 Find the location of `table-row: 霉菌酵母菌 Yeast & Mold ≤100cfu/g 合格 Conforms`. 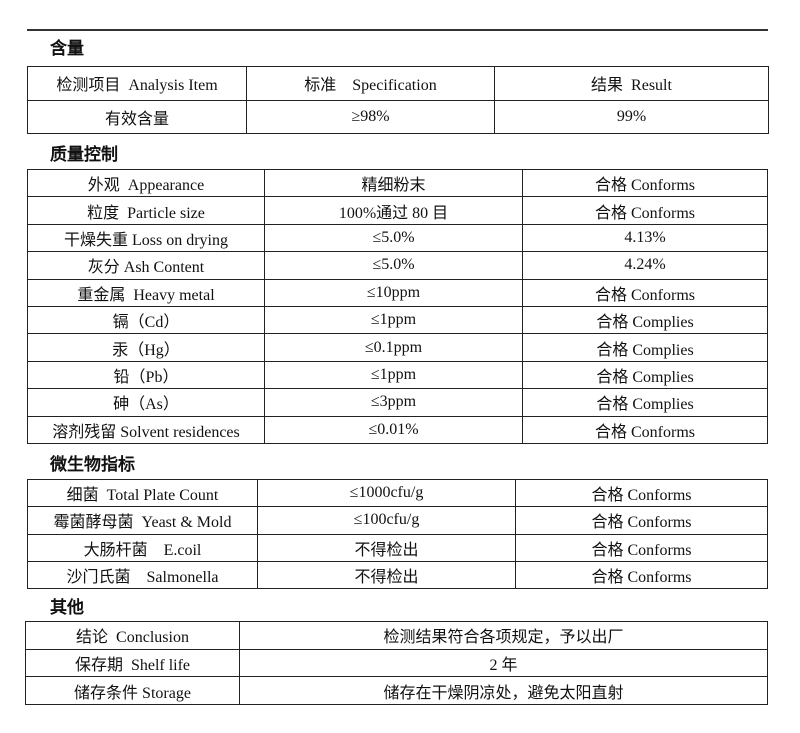

table-row: 霉菌酵母菌 Yeast & Mold ≤100cfu/g 合格 Conforms is located at coordinates (397, 520).